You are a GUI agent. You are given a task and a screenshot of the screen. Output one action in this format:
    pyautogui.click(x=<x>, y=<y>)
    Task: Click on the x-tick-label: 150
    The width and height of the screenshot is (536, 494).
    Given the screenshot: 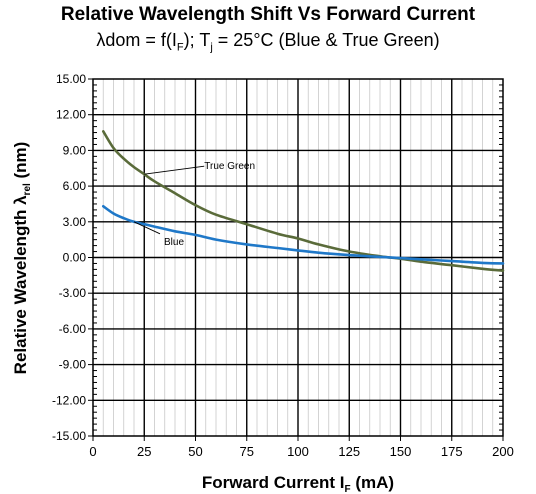 What is the action you would take?
    pyautogui.click(x=401, y=451)
    